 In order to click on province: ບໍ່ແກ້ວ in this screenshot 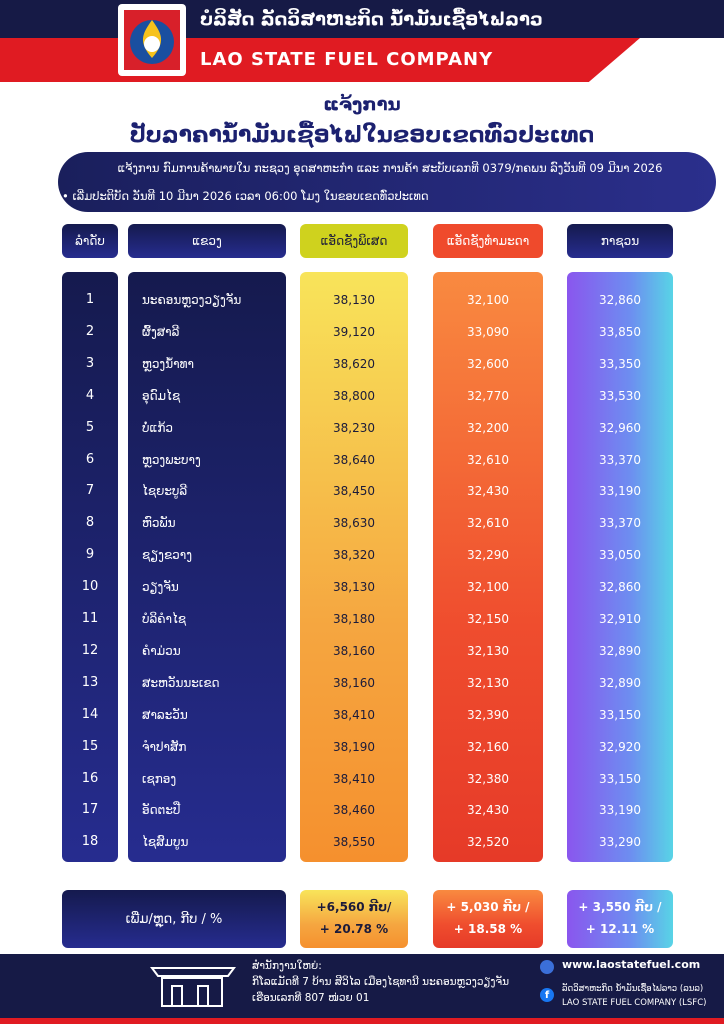, I will do `click(158, 427)`.